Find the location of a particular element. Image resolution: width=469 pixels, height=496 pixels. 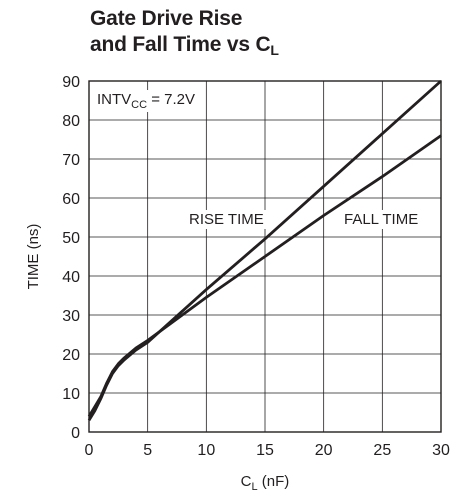

chart-title-line-1: Gate Drive Rise is located at coordinates (166, 18).